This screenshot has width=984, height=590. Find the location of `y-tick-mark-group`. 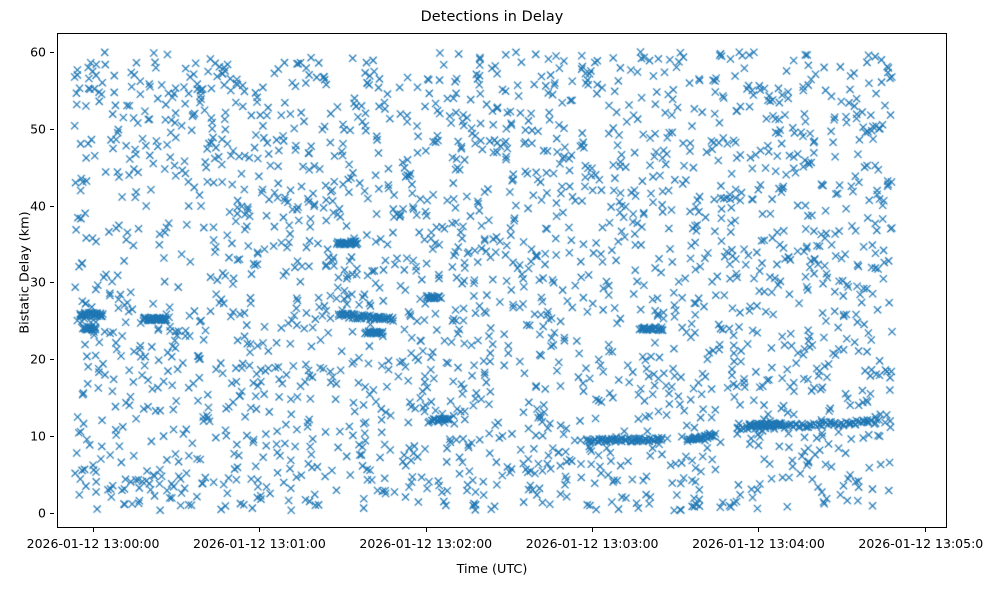

y-tick-mark-group is located at coordinates (28, 280).